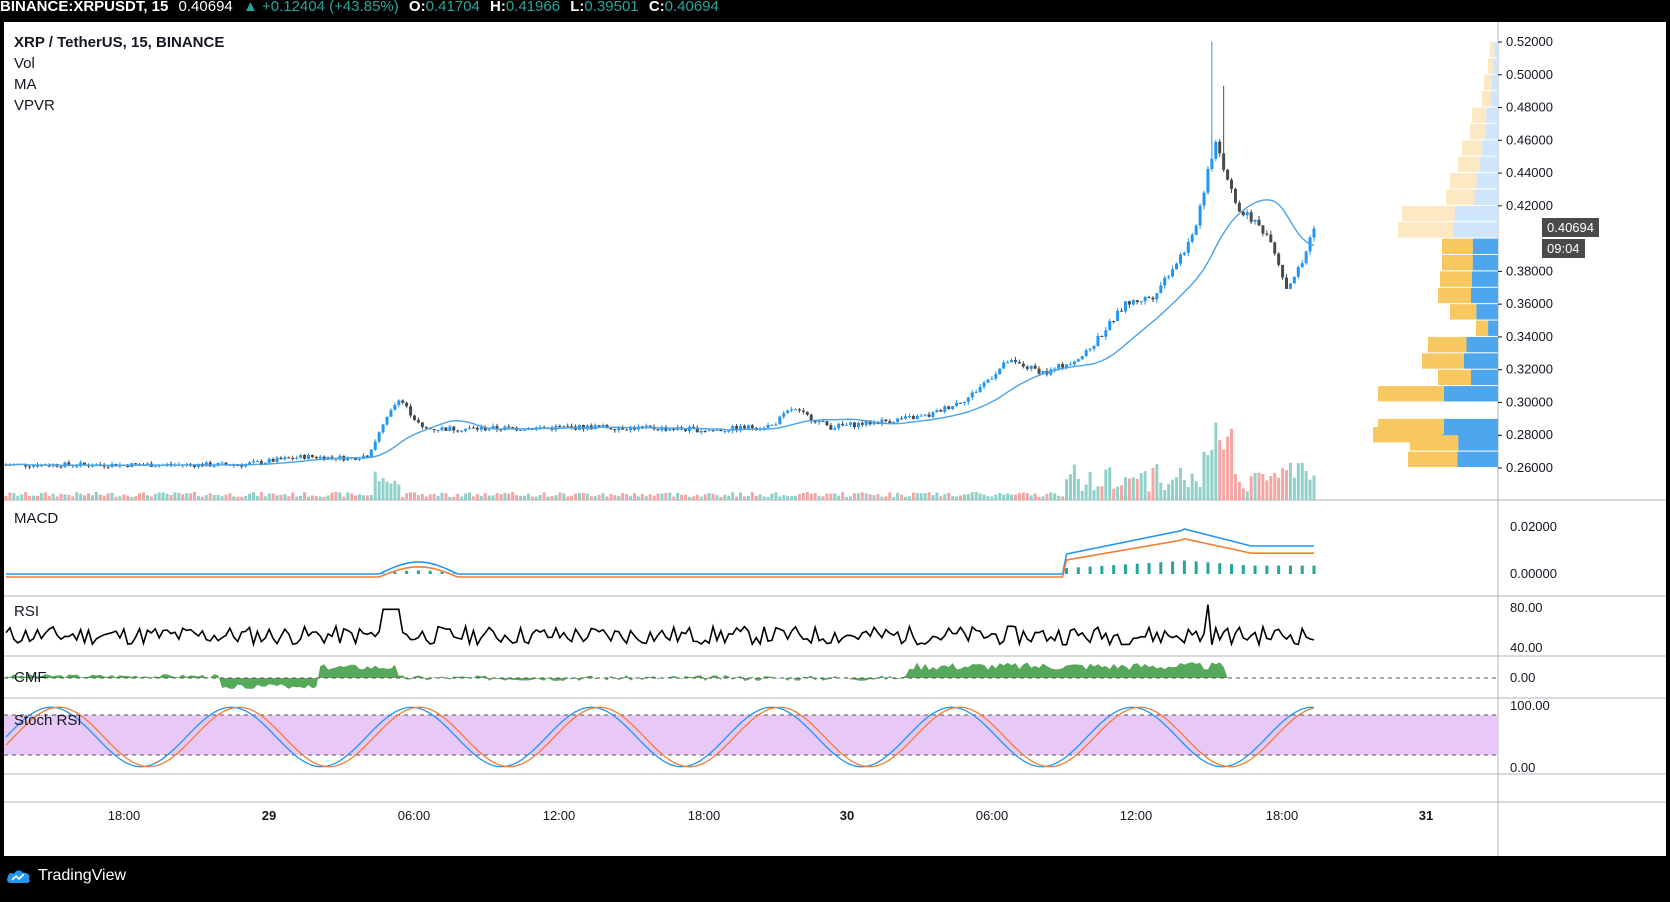  What do you see at coordinates (24, 63) in the screenshot?
I see `legend-vol: Vol` at bounding box center [24, 63].